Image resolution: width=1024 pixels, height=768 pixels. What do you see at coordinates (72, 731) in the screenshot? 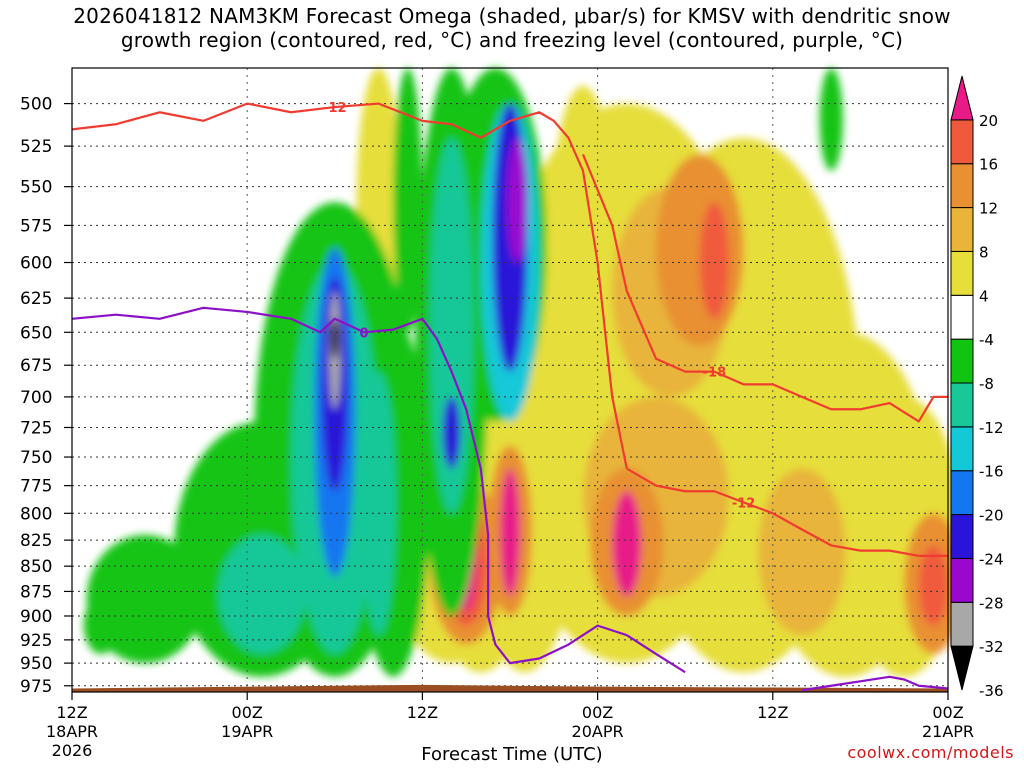
I see `x-tick-label-0-1: 18APR` at bounding box center [72, 731].